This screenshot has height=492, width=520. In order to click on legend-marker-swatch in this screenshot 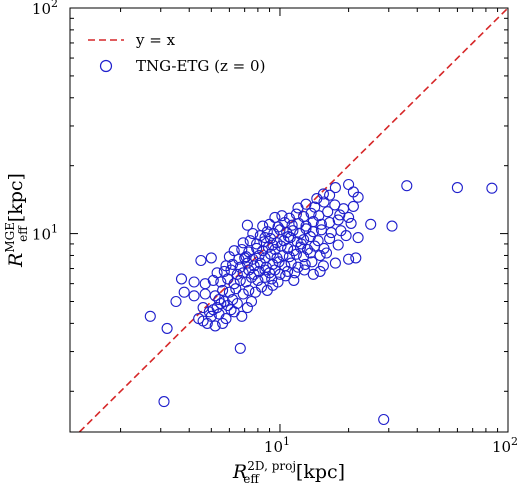, I will do `click(106, 66)`.